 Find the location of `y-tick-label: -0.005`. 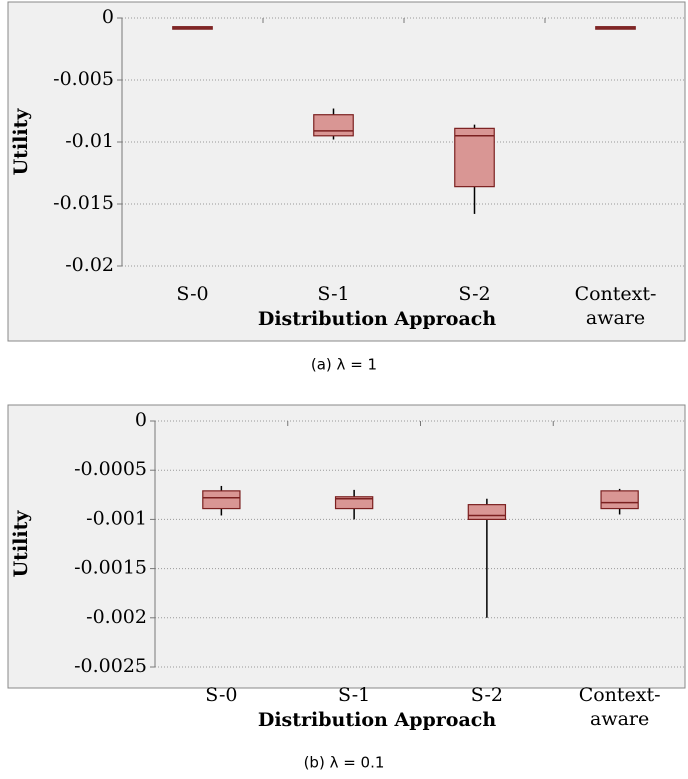

y-tick-label: -0.005 is located at coordinates (83, 79).